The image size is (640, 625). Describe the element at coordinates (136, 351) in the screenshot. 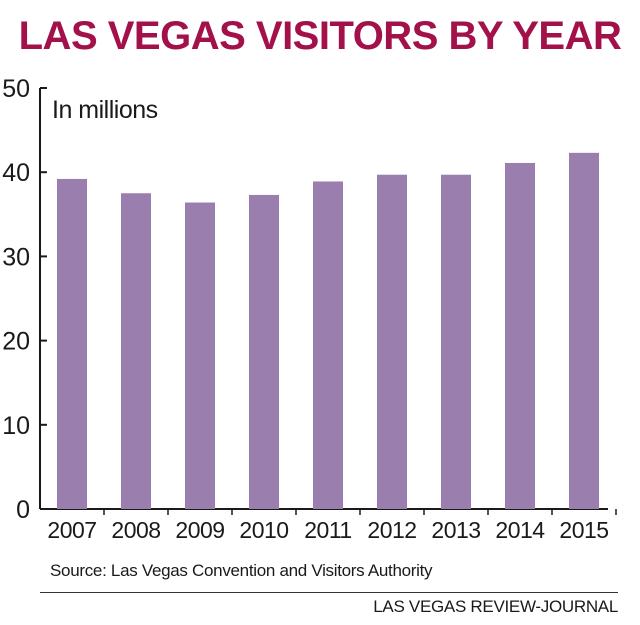

I see `bar-2008` at that location.